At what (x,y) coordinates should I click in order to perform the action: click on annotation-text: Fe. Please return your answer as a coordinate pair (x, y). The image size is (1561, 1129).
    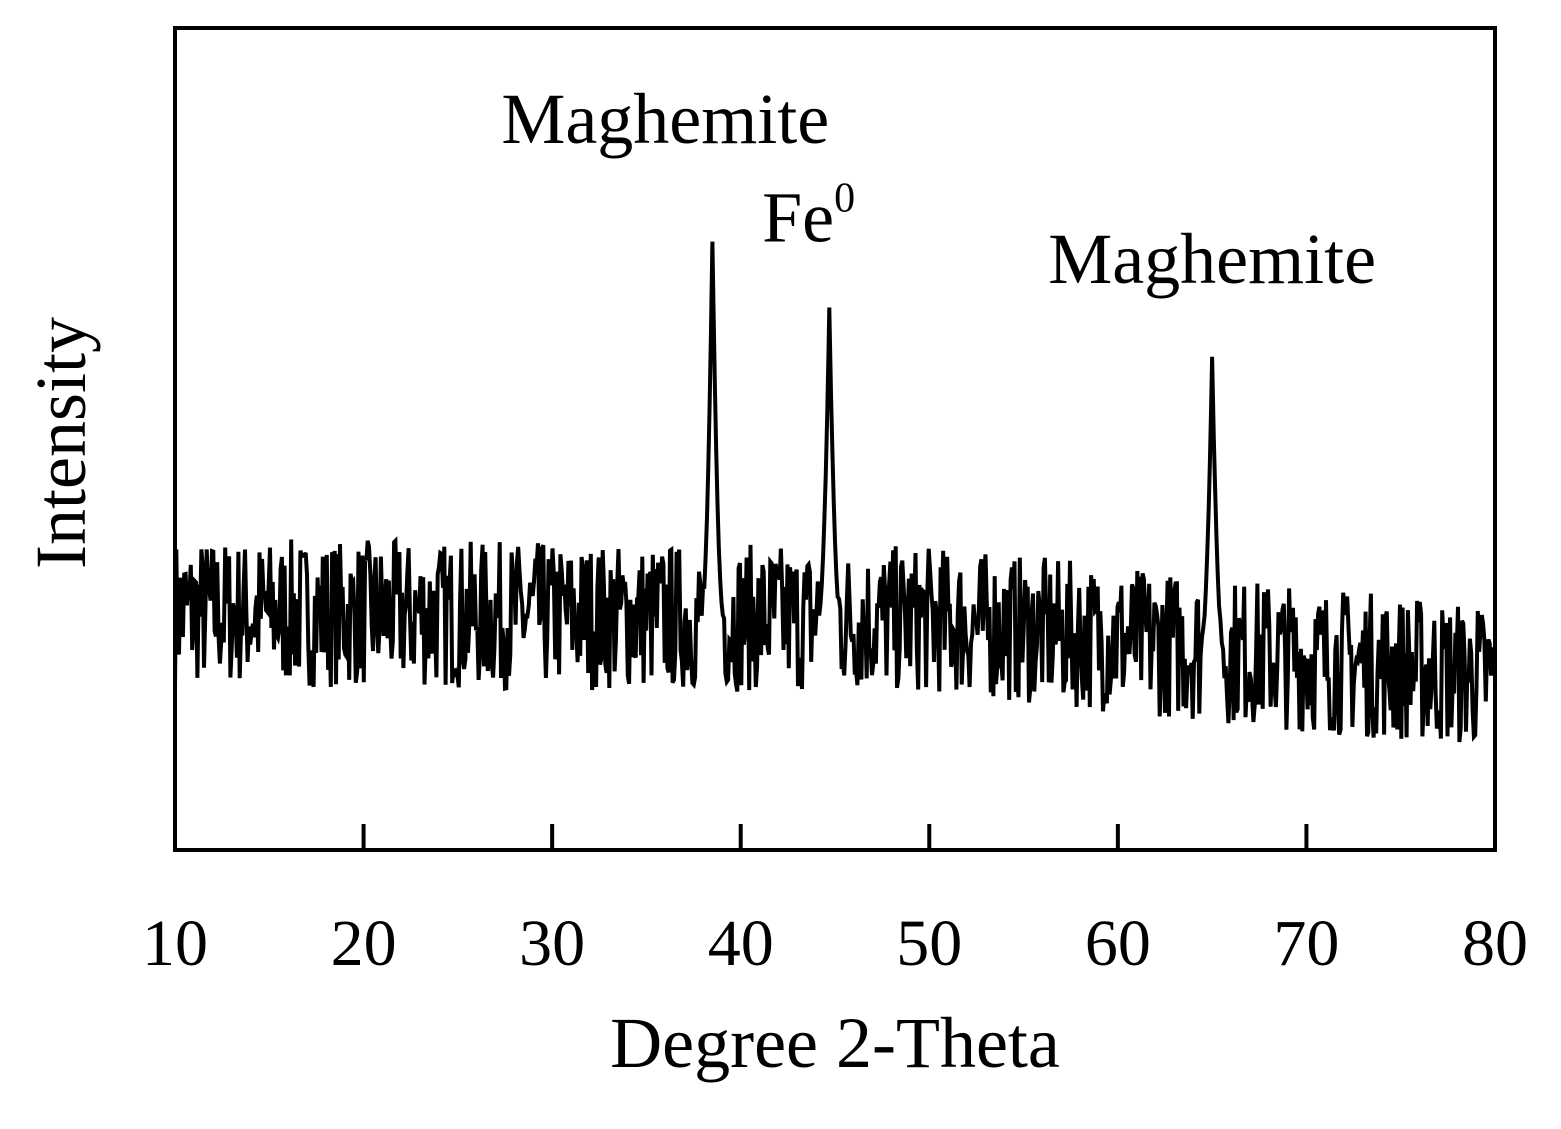
    Looking at the image, I should click on (798, 218).